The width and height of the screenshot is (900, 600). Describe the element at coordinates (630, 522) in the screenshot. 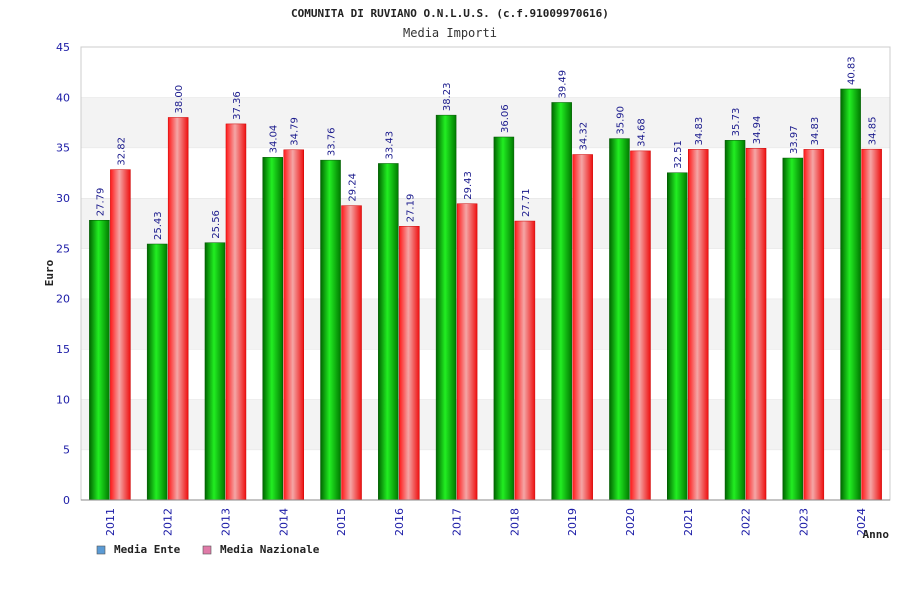

I see `x-tick-label: 2020` at that location.